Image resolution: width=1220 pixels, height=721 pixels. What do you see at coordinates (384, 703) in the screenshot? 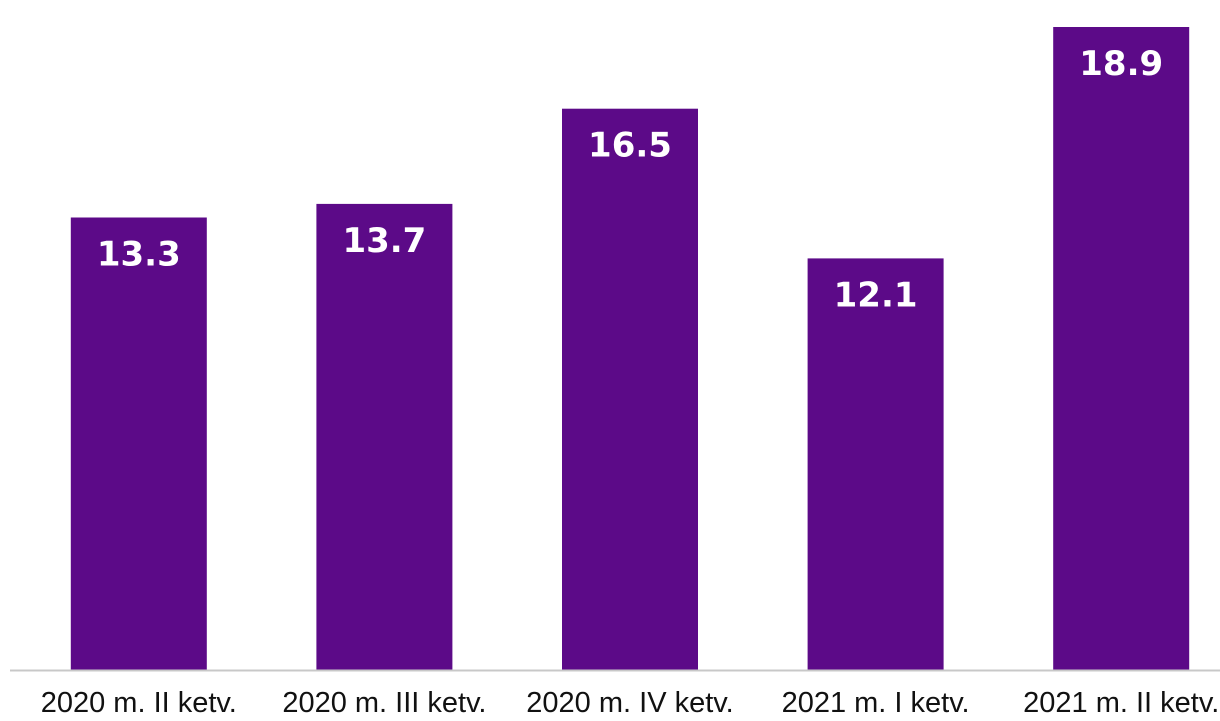
I see `category-label-1: 2020 m. III ketv.` at bounding box center [384, 703].